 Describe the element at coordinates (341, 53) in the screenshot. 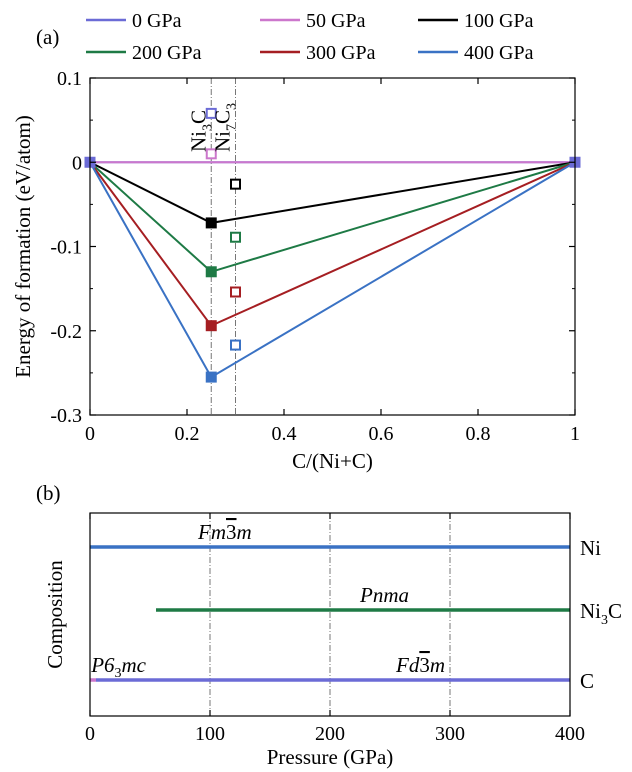

I see `legend-label: 300 GPa` at that location.